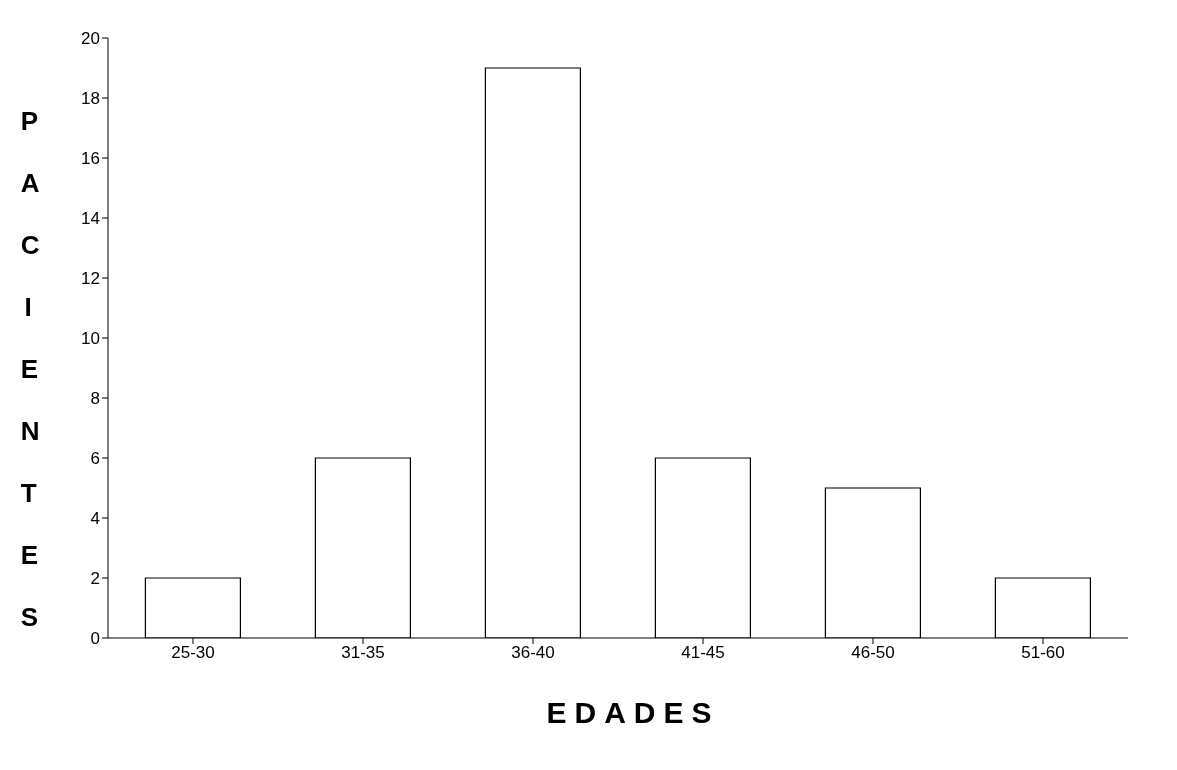  What do you see at coordinates (703, 653) in the screenshot?
I see `x-tick-label: 41-45` at bounding box center [703, 653].